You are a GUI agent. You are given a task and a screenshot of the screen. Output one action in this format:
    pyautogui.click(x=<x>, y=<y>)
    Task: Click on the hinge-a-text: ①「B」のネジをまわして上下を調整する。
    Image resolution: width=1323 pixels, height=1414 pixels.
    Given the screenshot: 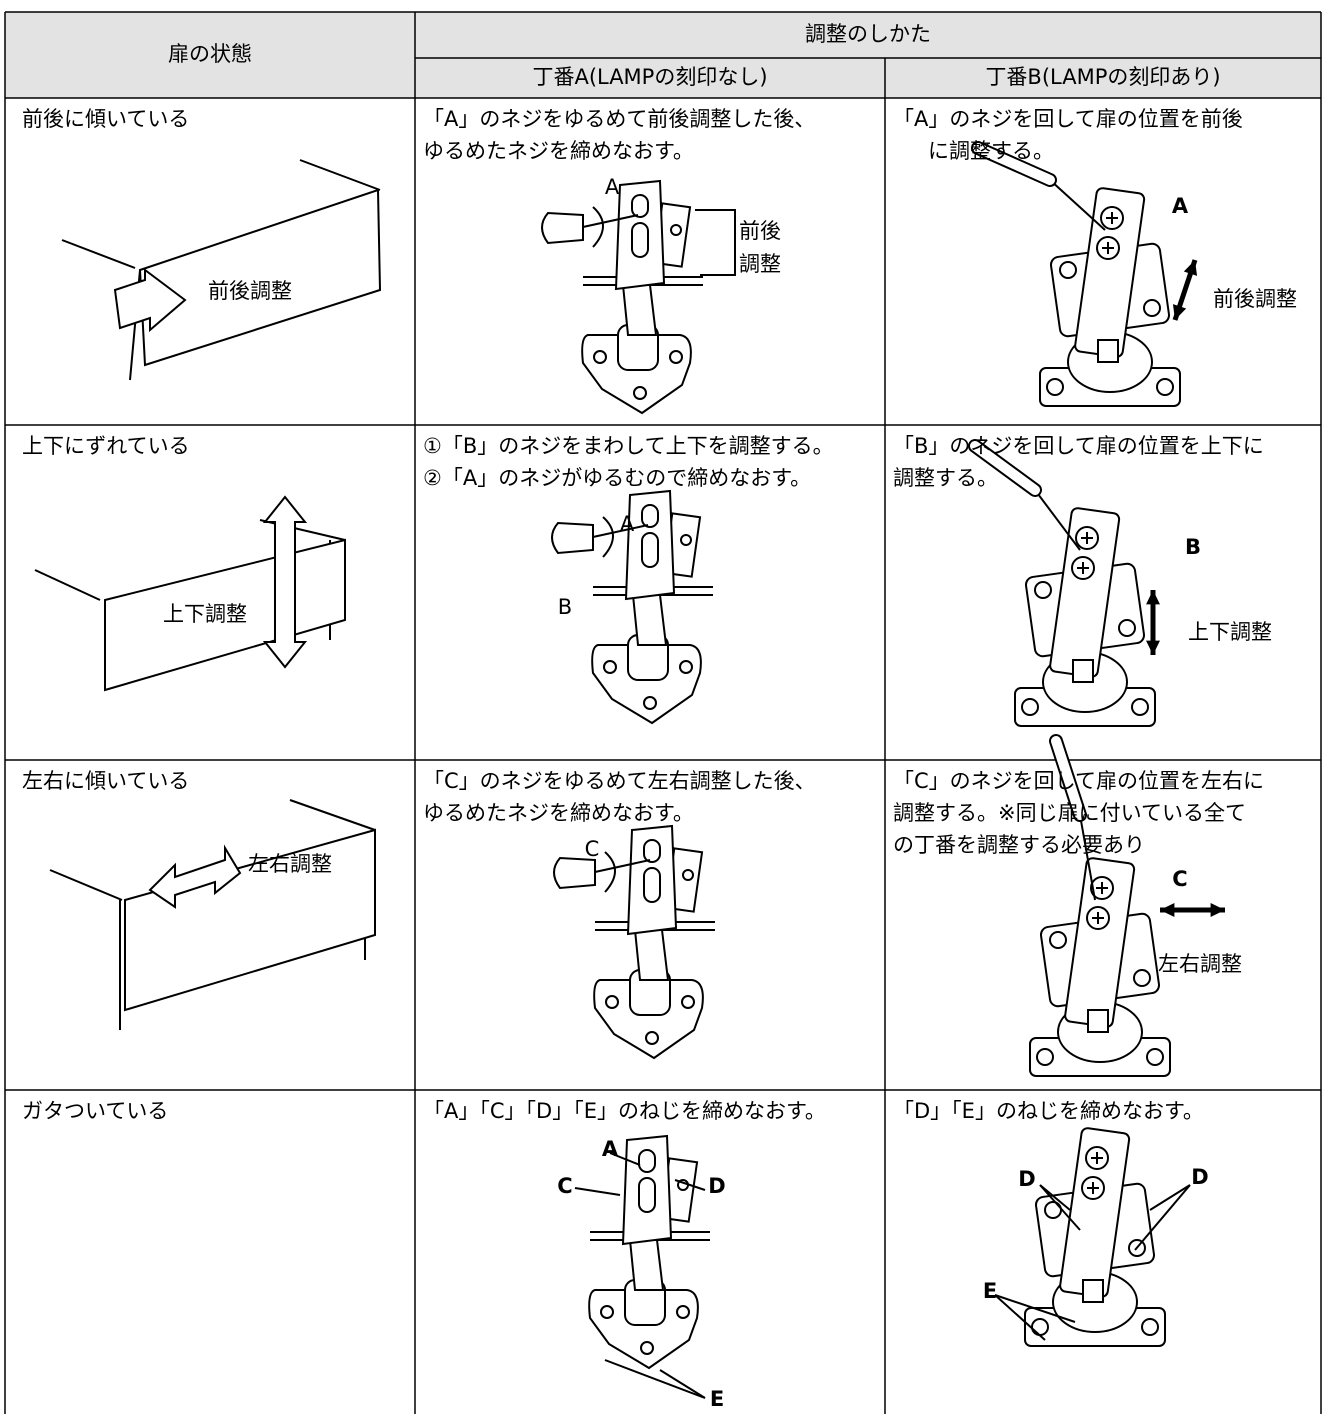 What is the action you would take?
    pyautogui.click(x=628, y=446)
    